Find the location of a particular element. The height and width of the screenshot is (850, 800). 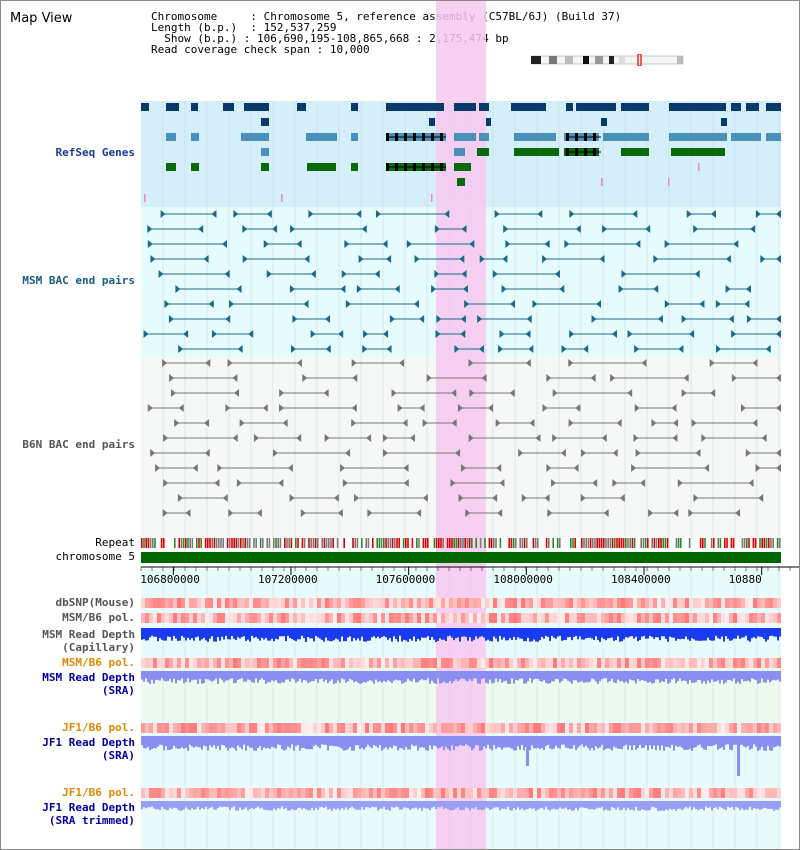

gene-feature is located at coordinates (301, 107).